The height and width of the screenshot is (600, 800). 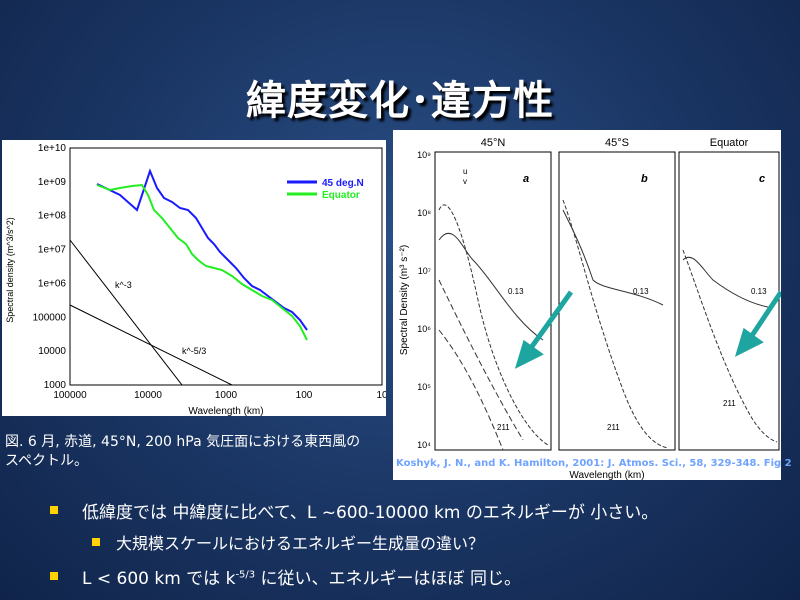 I want to click on k-3-reference-line, so click(x=126, y=312).